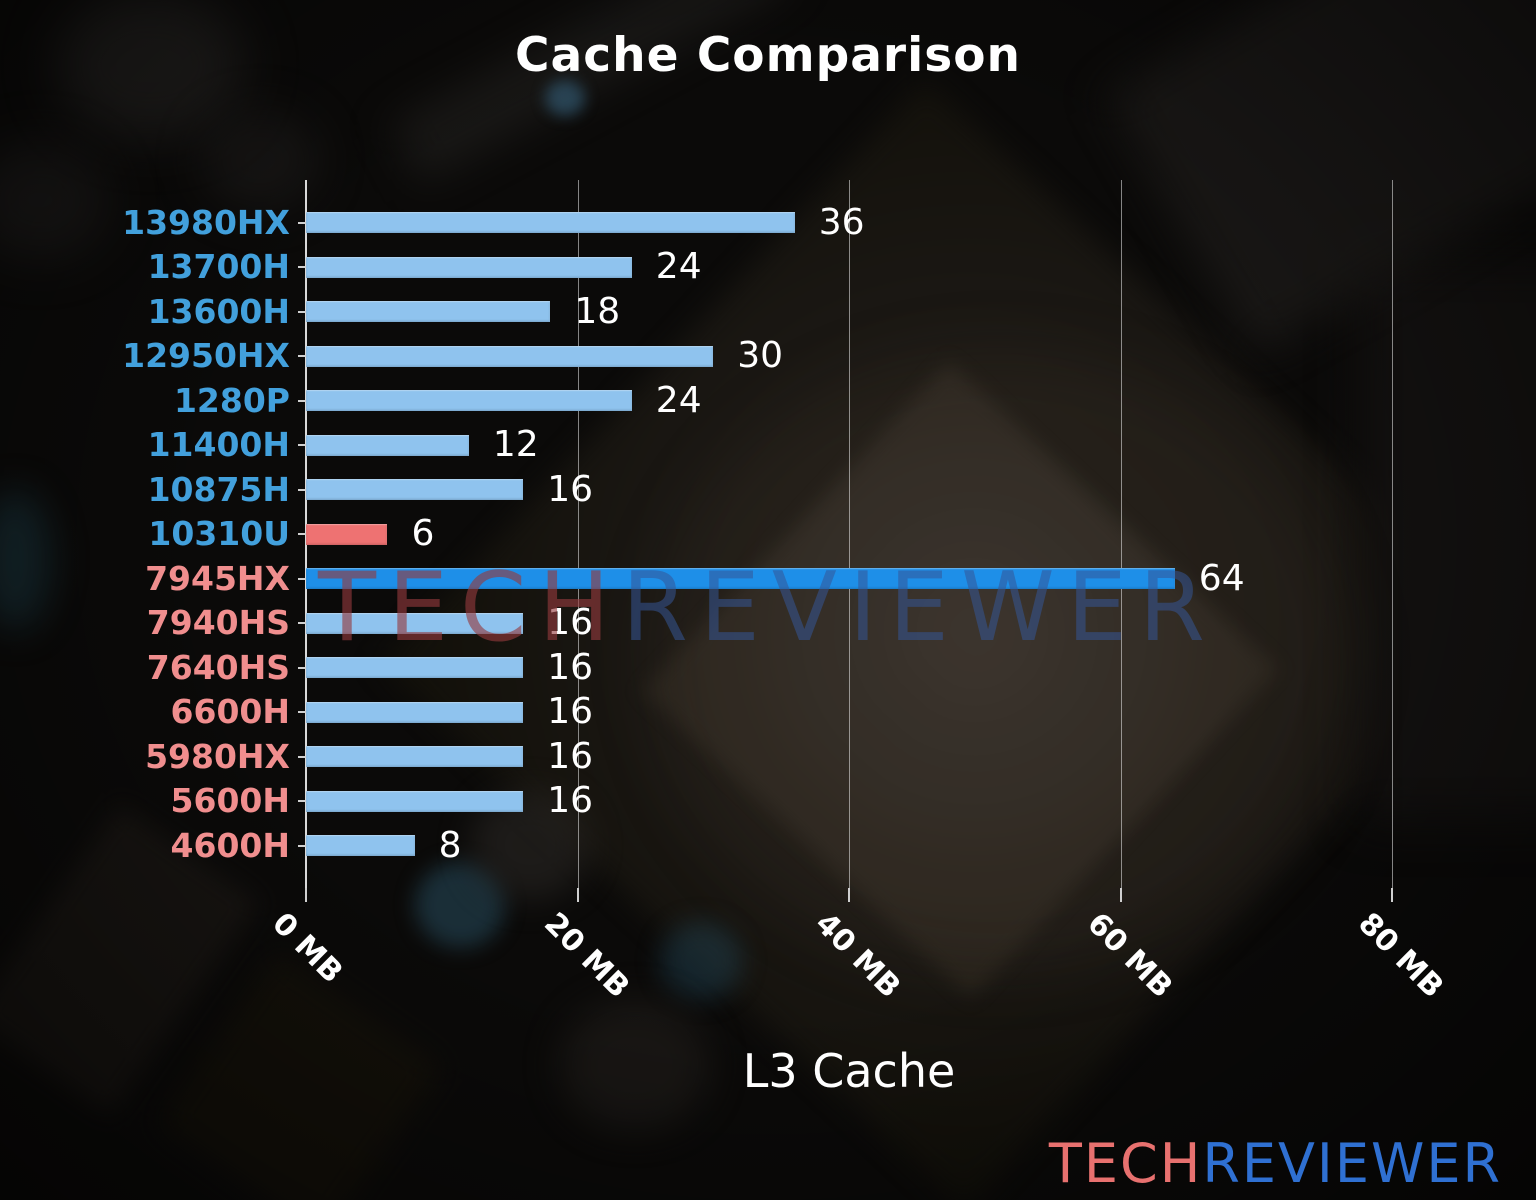 The image size is (1536, 1200). What do you see at coordinates (230, 801) in the screenshot?
I see `y-tick-label: 5600H` at bounding box center [230, 801].